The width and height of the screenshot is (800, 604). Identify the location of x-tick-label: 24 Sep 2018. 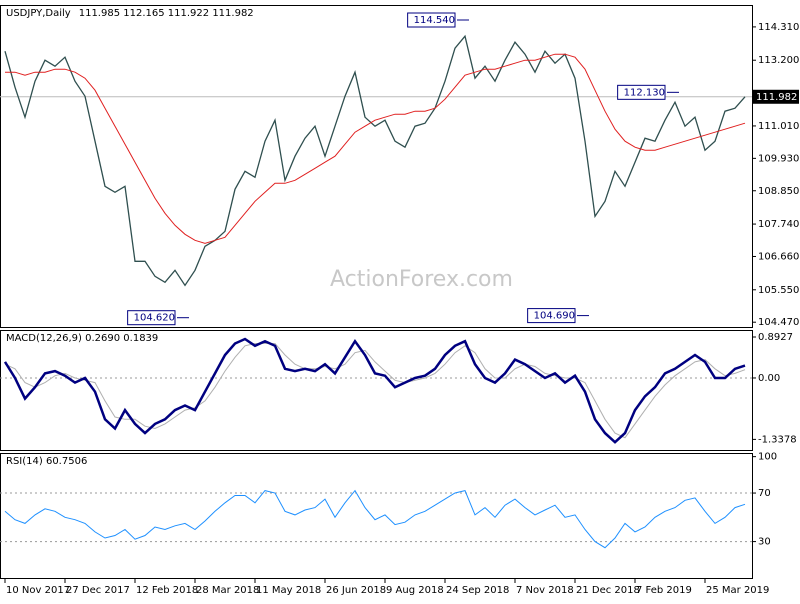
(477, 590).